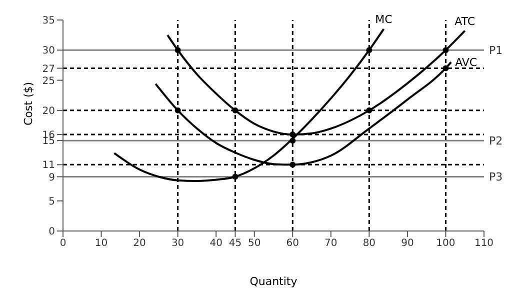 The image size is (532, 301). Describe the element at coordinates (177, 244) in the screenshot. I see `x-tick-label: 30` at that location.